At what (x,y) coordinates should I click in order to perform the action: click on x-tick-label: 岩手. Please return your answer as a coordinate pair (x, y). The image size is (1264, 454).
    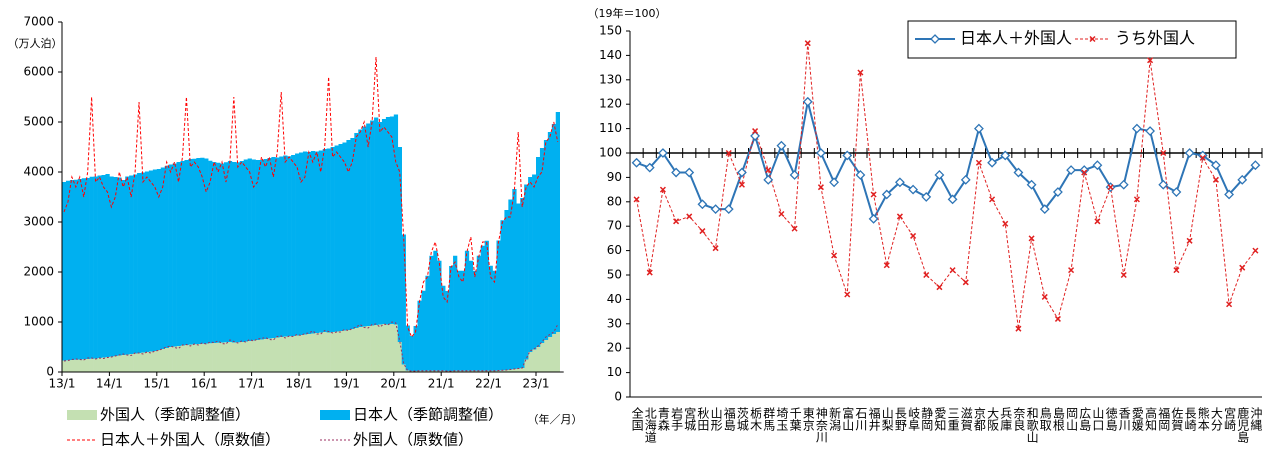
    Looking at the image, I should click on (677, 418).